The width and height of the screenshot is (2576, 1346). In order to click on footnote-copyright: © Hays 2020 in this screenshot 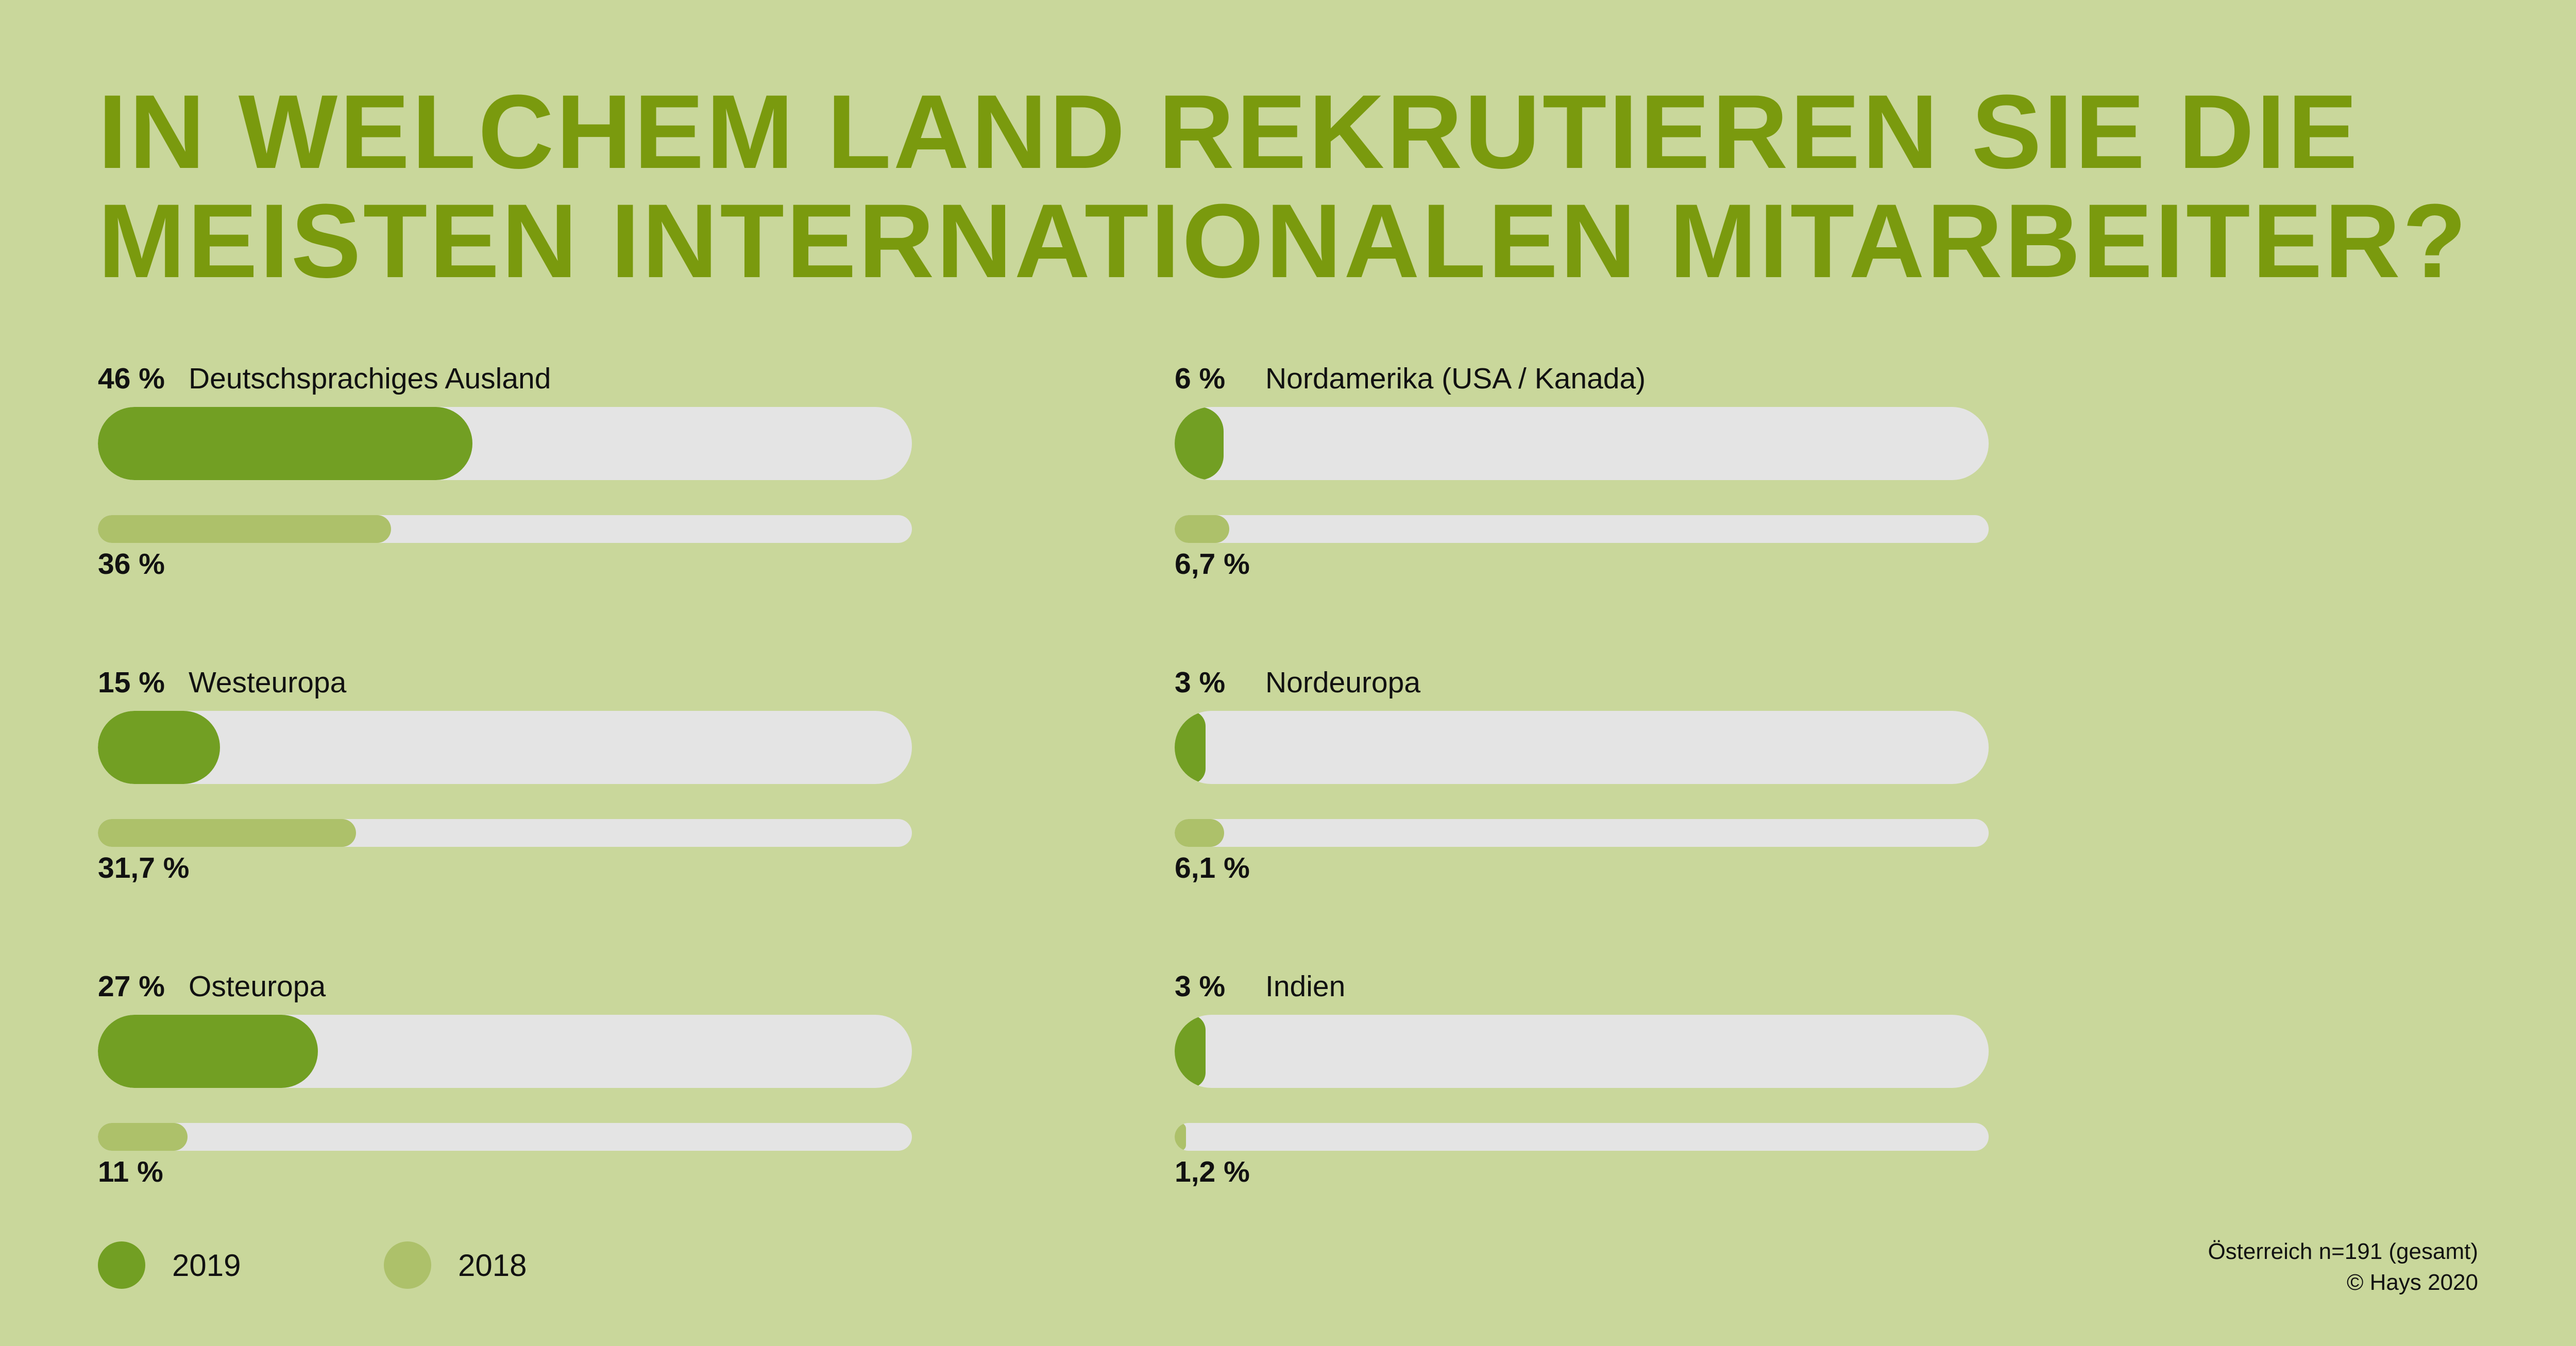, I will do `click(2412, 1282)`.